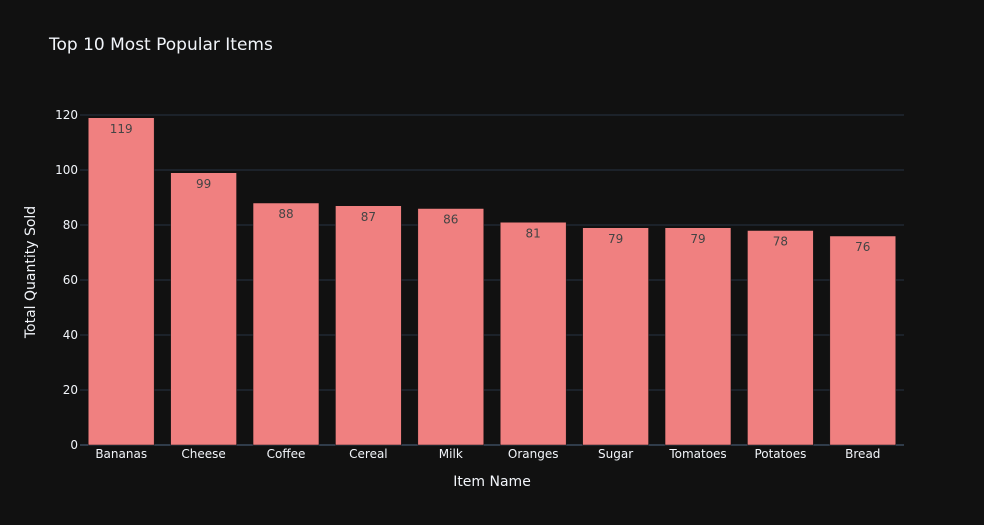 The width and height of the screenshot is (984, 525). What do you see at coordinates (203, 454) in the screenshot?
I see `x-tick-label-cheese: Cheese` at bounding box center [203, 454].